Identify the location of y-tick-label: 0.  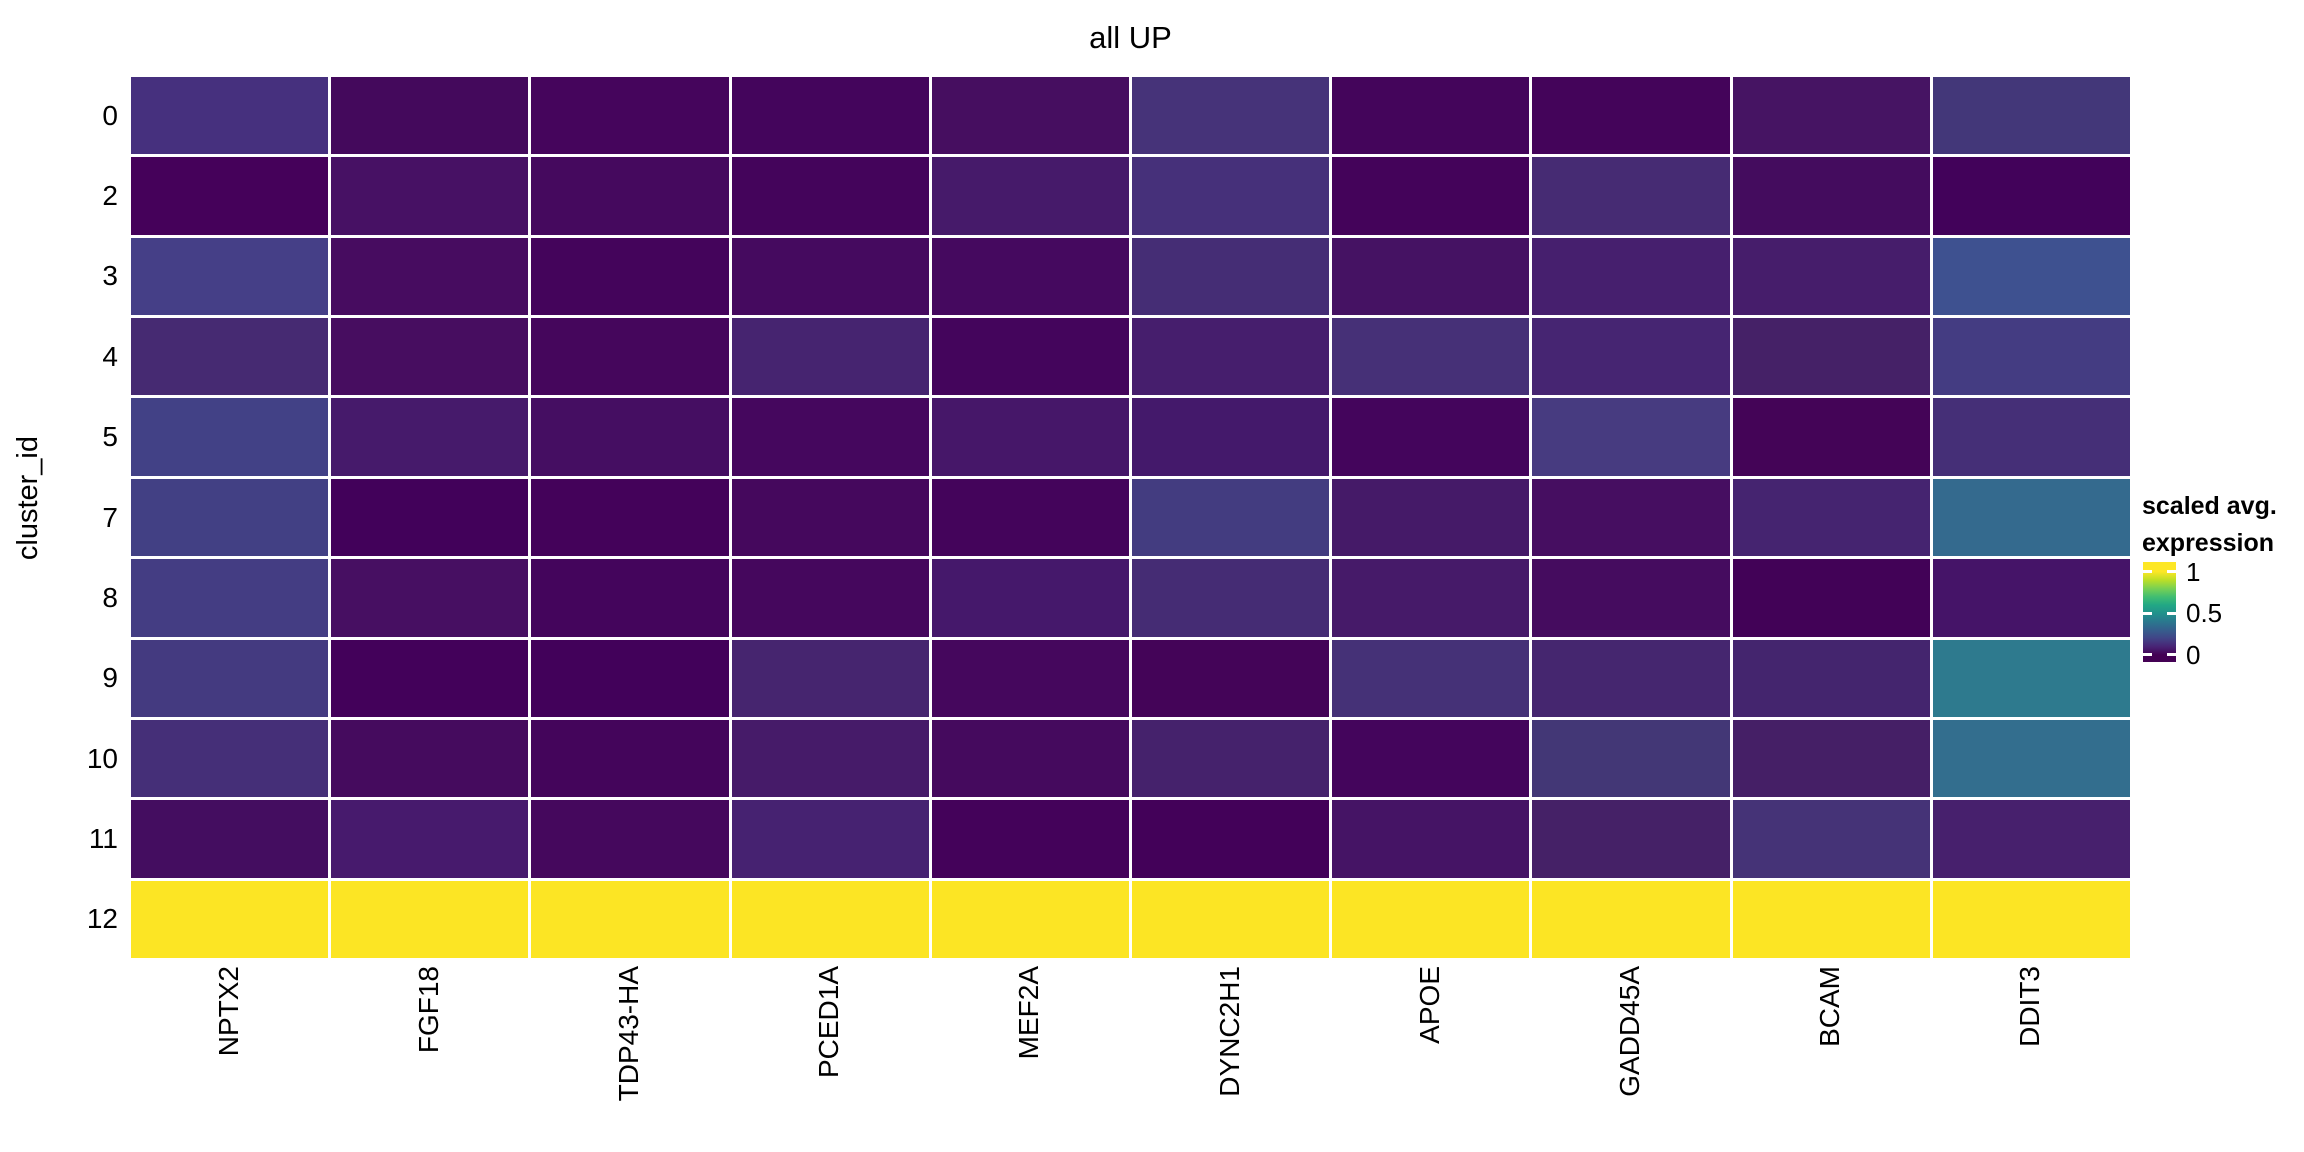
(110, 115).